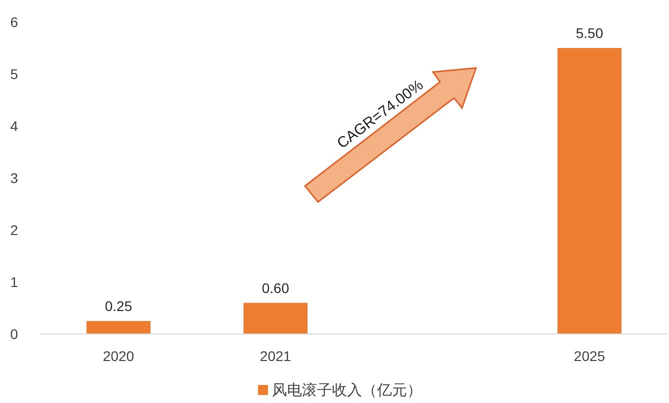 Image resolution: width=669 pixels, height=403 pixels. What do you see at coordinates (118, 356) in the screenshot?
I see `x-tick-label: 2020` at bounding box center [118, 356].